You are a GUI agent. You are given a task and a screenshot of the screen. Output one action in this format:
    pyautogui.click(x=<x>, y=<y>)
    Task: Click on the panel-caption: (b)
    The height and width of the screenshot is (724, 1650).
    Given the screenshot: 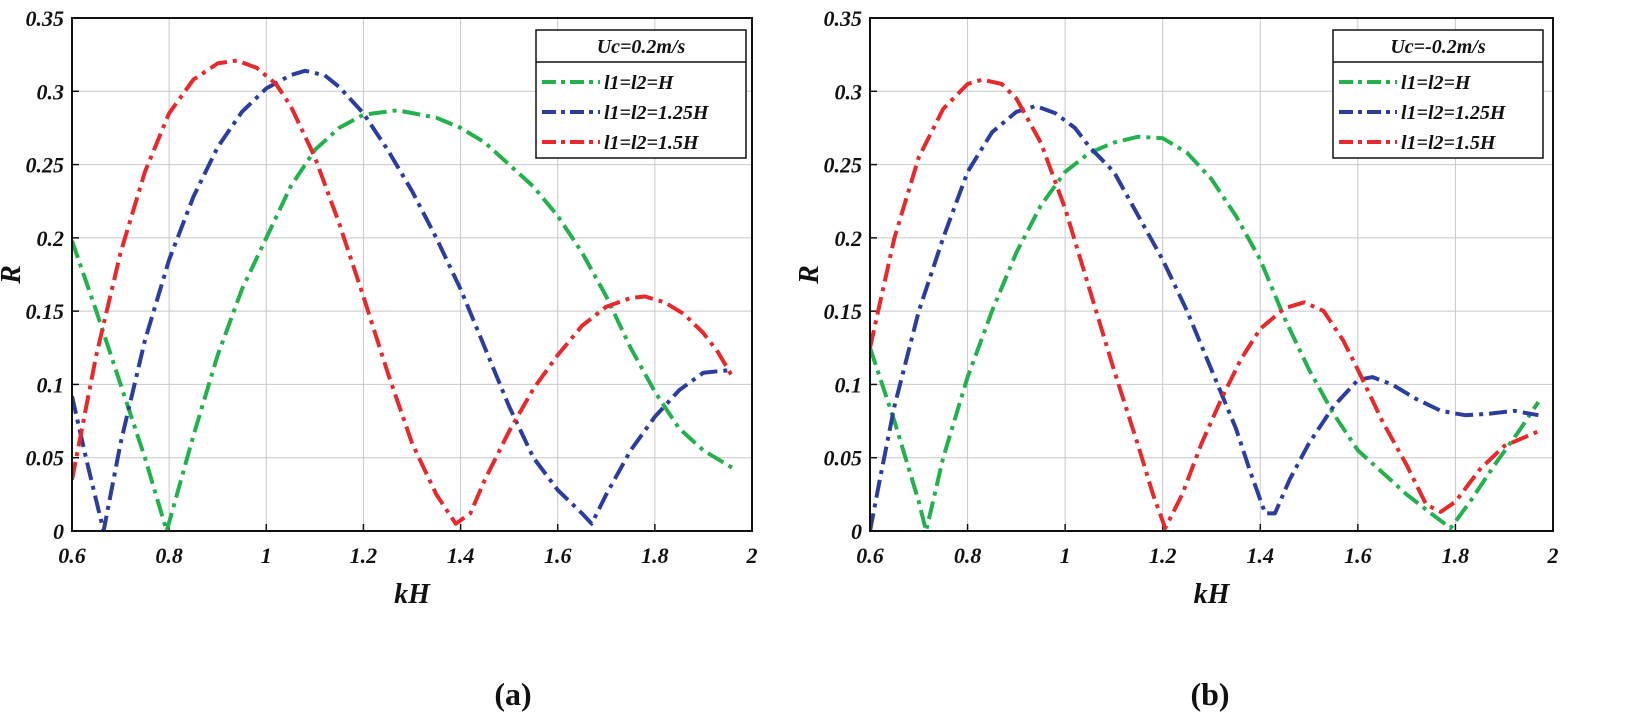 What is the action you would take?
    pyautogui.click(x=1209, y=694)
    